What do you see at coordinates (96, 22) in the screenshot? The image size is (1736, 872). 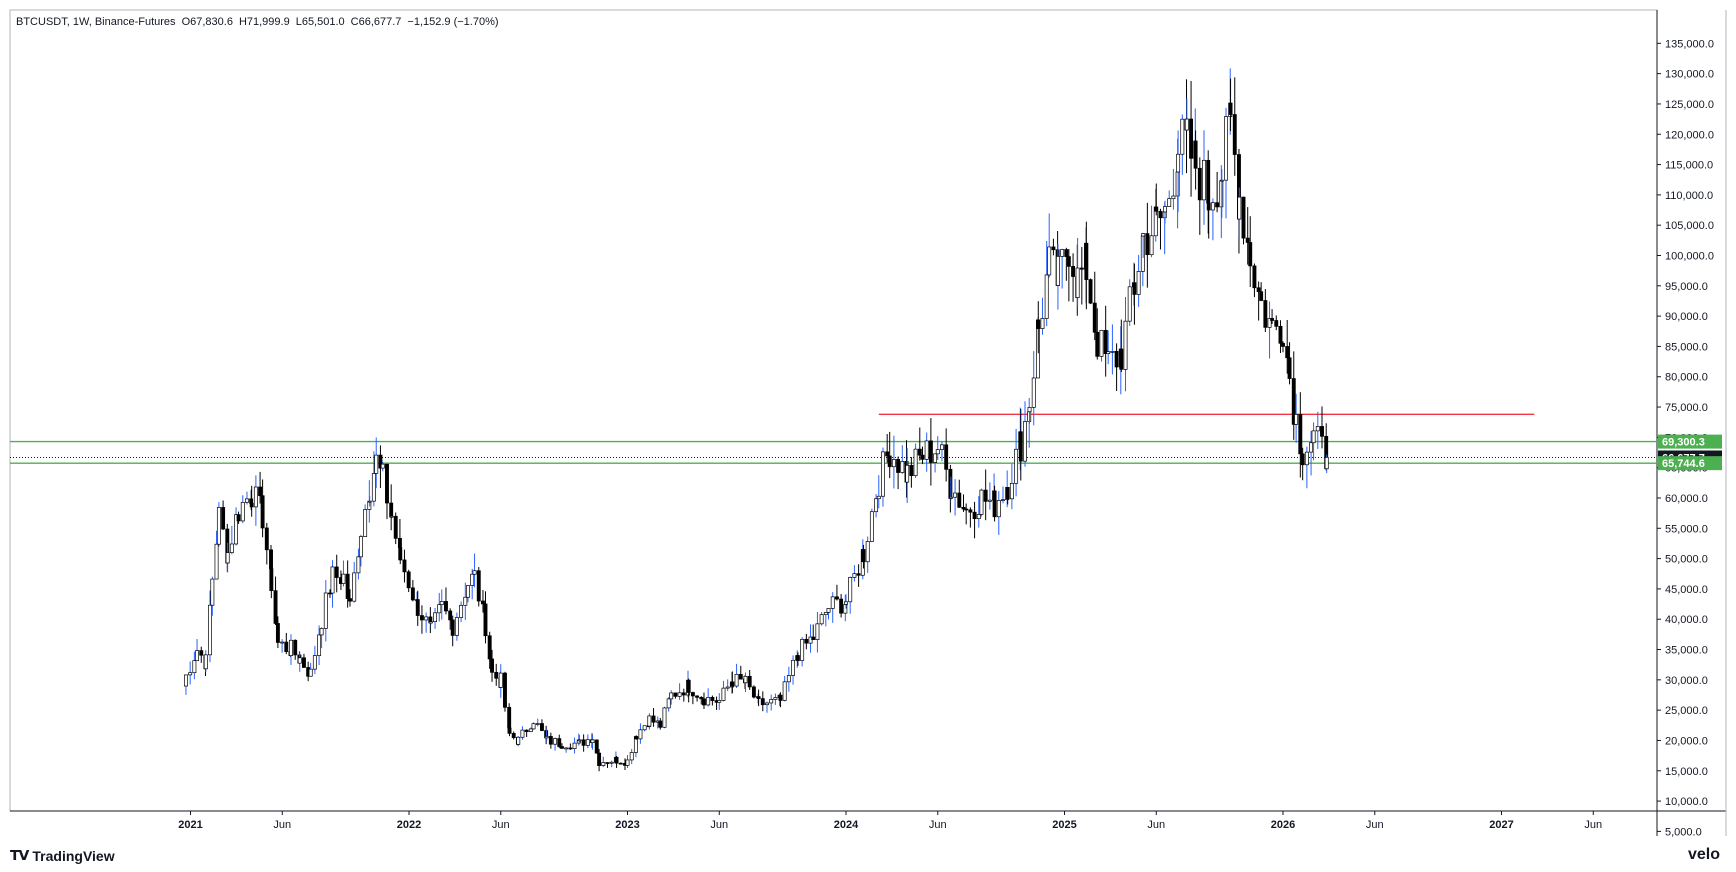 I see `symbol-title: BTCUSDT, 1W, Binance-Futures` at bounding box center [96, 22].